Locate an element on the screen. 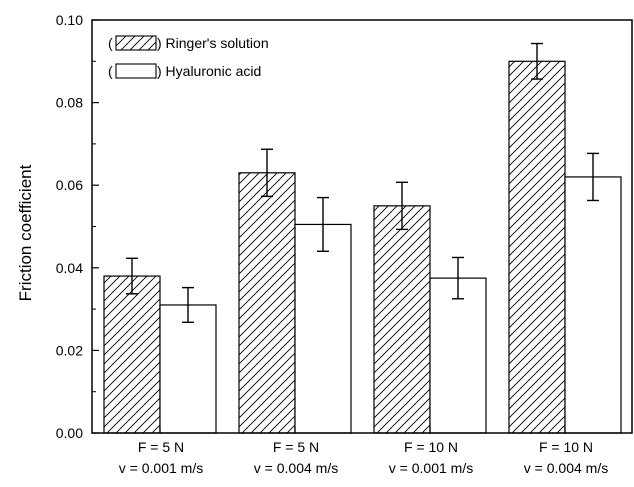 This screenshot has width=634, height=487. y-tick-label: 0.00 is located at coordinates (69, 433).